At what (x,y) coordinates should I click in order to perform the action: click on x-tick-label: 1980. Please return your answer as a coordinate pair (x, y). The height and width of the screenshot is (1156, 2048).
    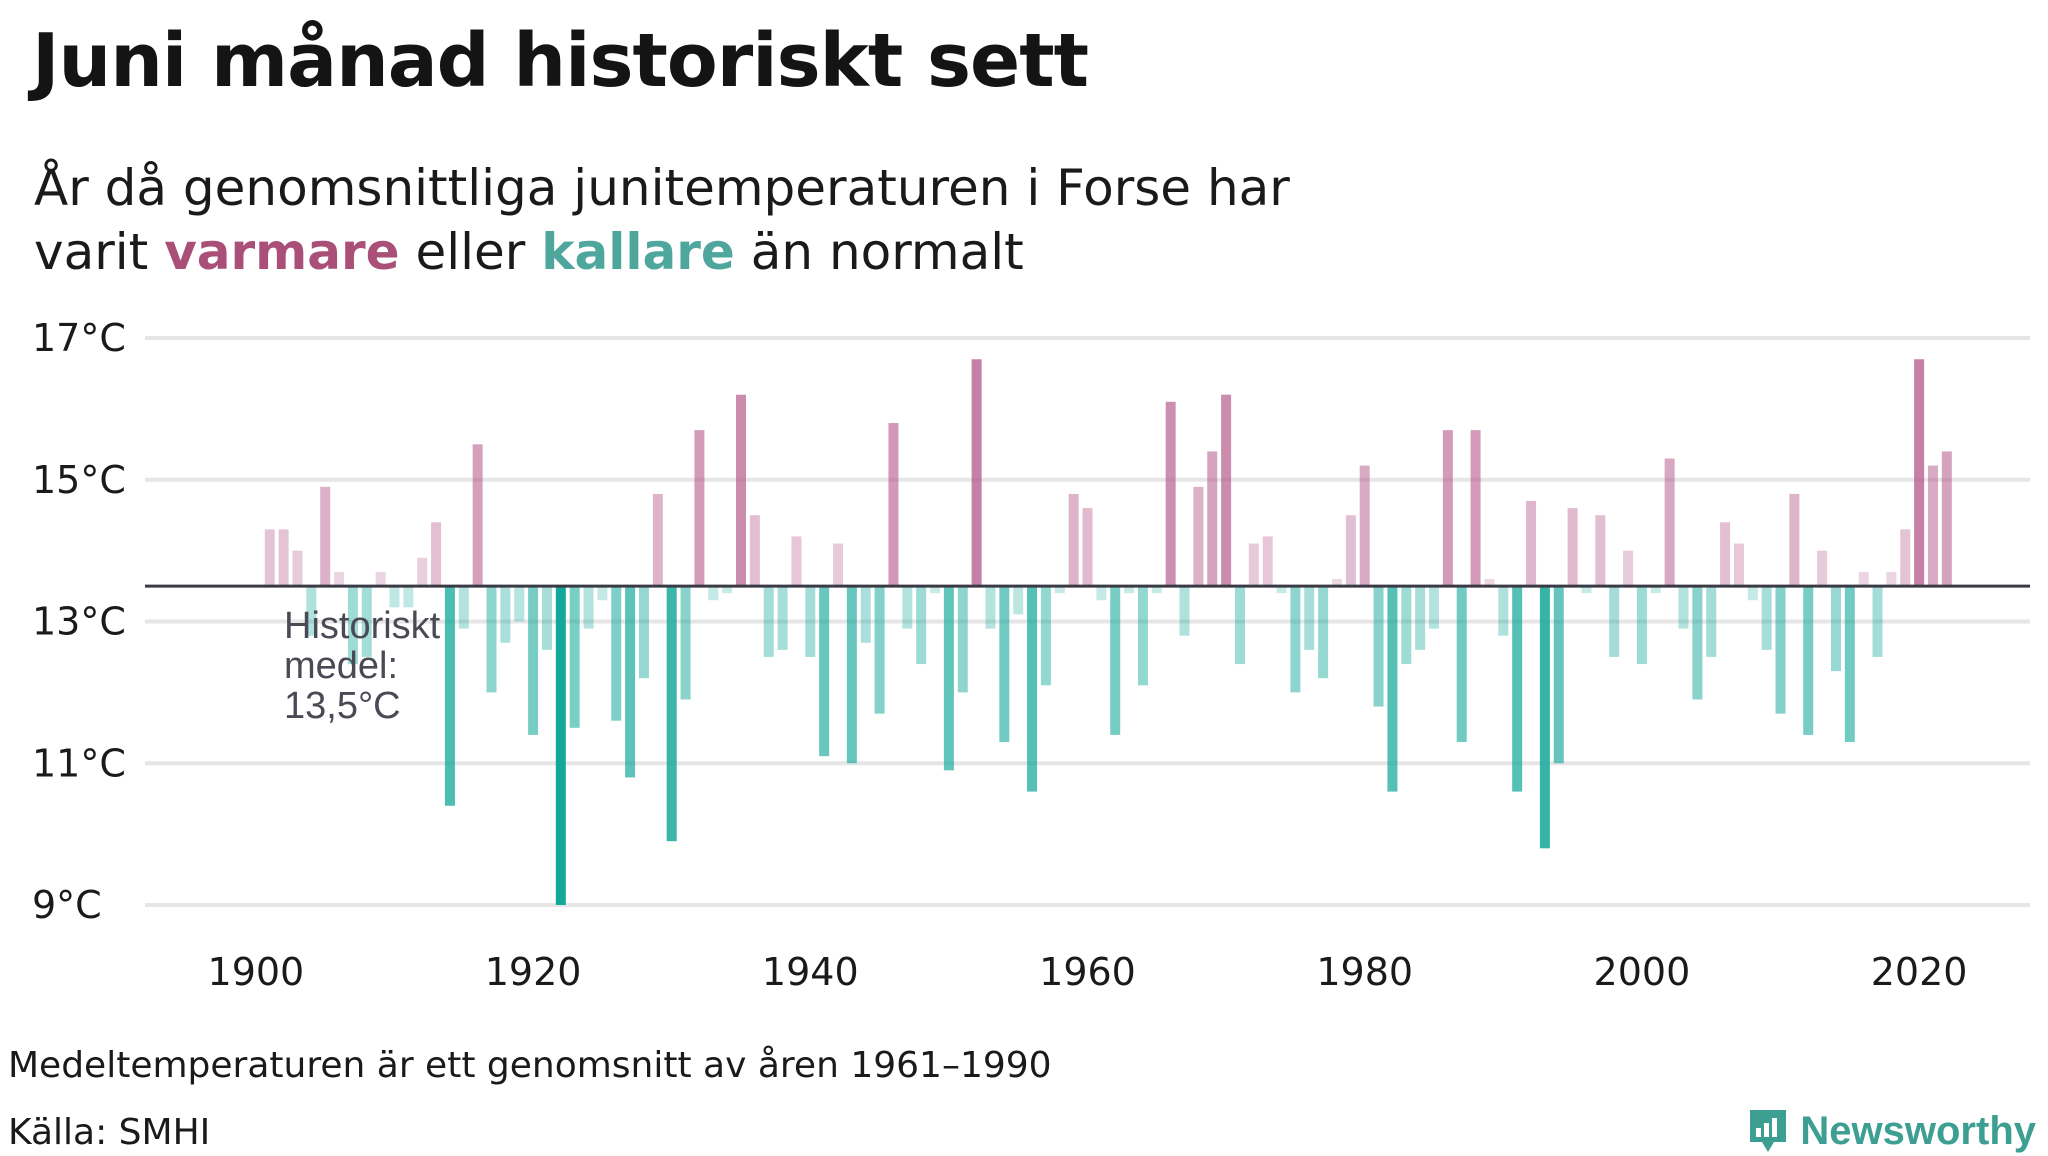
    Looking at the image, I should click on (1364, 972).